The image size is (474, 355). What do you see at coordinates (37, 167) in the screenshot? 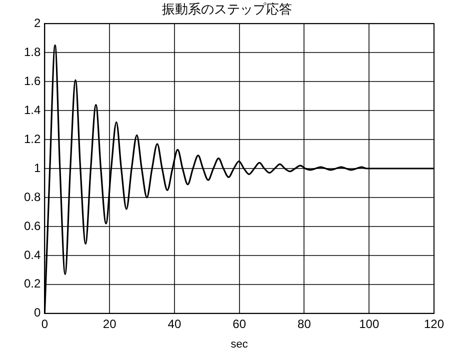
I see `y-tick-label: 1` at bounding box center [37, 167].